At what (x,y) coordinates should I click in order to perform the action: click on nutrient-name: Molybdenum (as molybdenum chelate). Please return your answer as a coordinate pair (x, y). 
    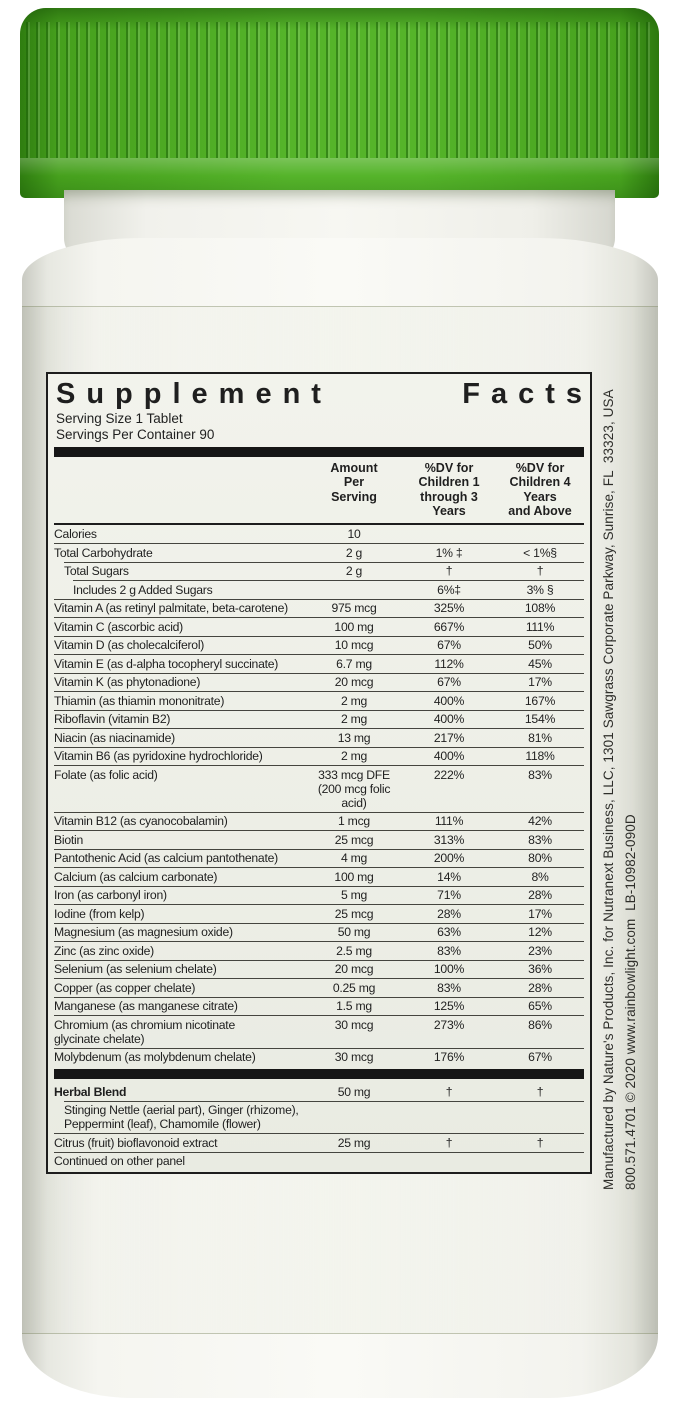
    Looking at the image, I should click on (155, 1057).